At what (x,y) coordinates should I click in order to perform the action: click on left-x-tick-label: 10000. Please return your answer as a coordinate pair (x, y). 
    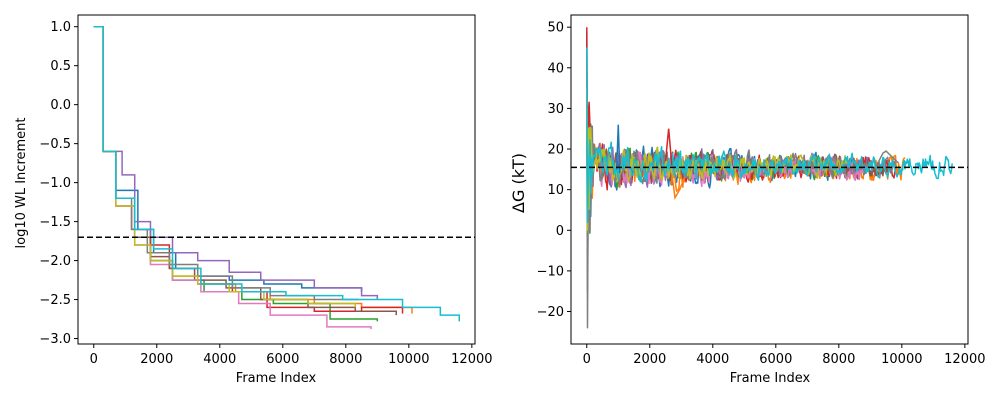
    Looking at the image, I should click on (408, 359).